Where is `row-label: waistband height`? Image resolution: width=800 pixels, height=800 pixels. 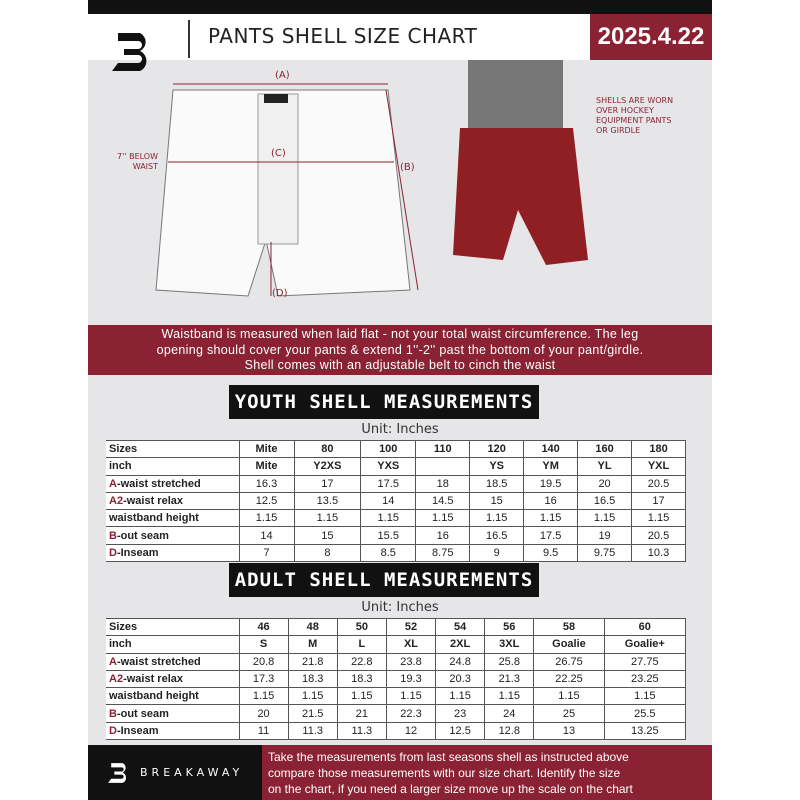
row-label: waistband height is located at coordinates (173, 696).